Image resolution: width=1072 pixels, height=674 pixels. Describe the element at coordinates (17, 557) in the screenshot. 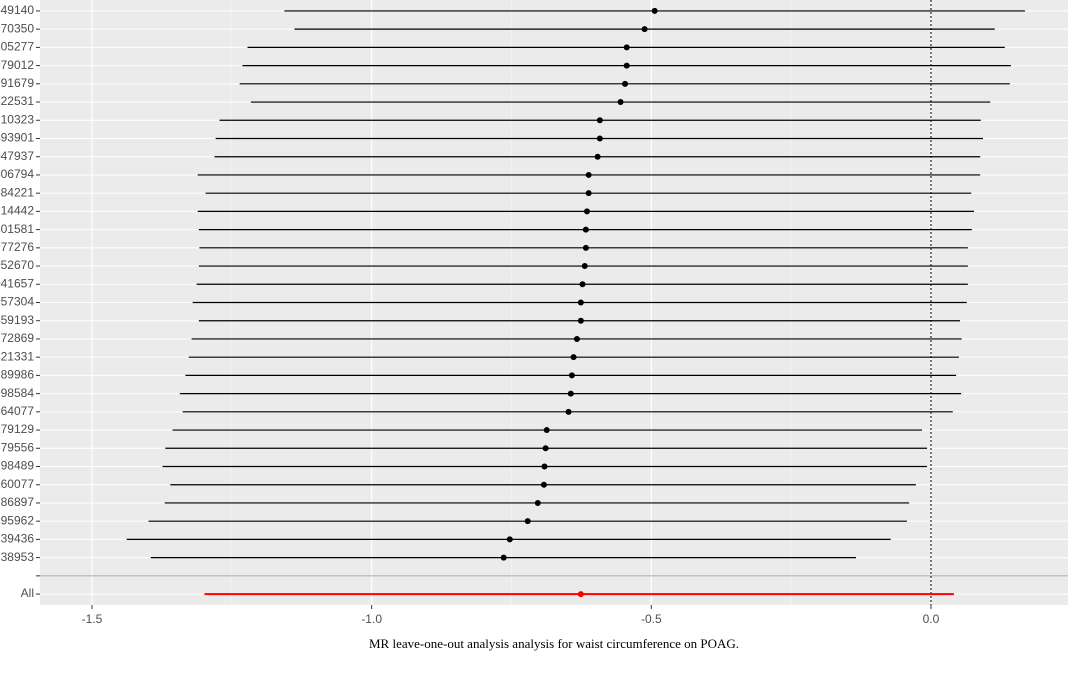

I see `y-tick-label: rs2638953` at that location.